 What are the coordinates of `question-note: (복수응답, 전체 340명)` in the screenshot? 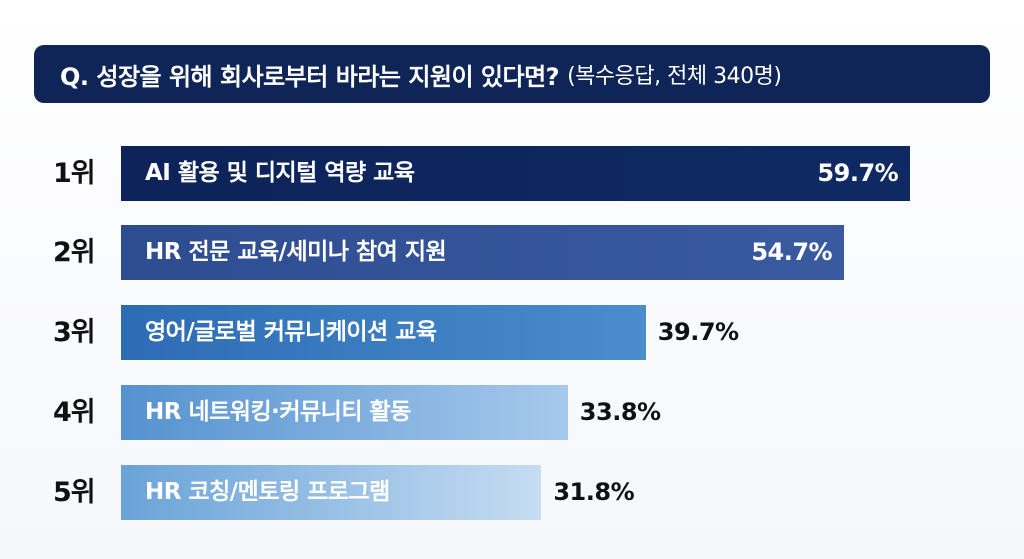 It's located at (674, 76).